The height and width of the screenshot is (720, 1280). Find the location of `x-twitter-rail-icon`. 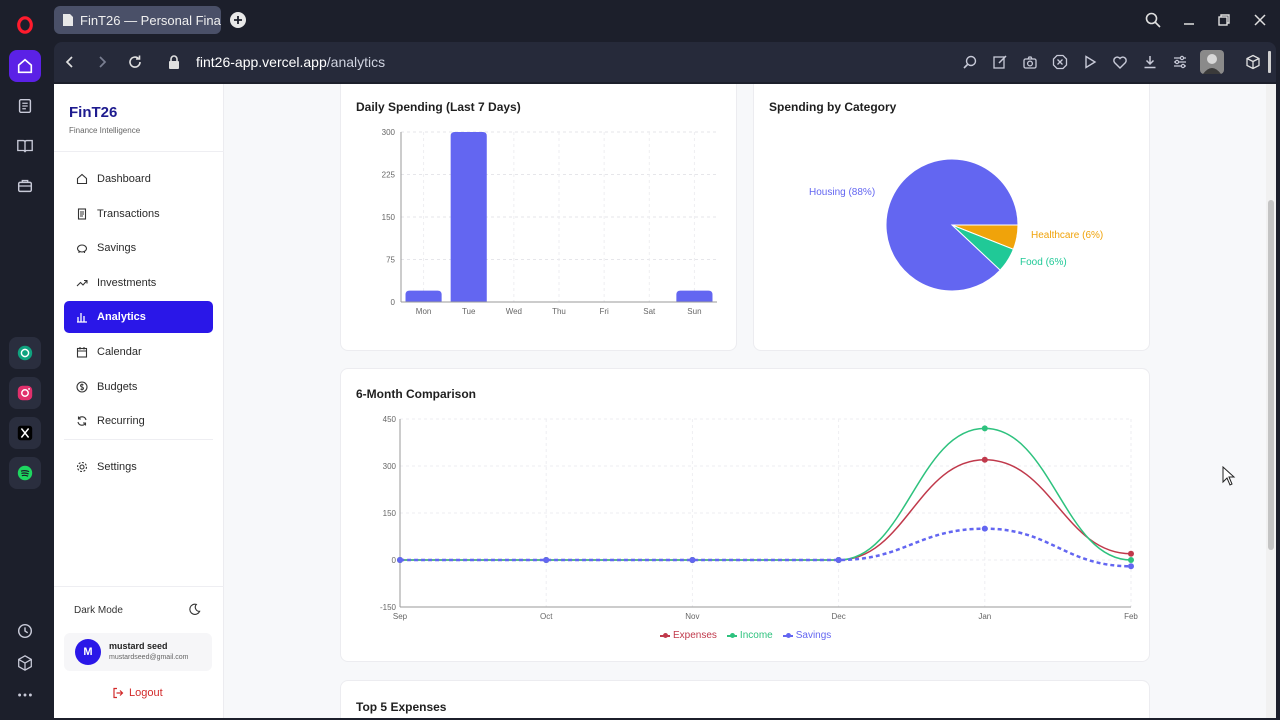

x-twitter-rail-icon is located at coordinates (25, 433).